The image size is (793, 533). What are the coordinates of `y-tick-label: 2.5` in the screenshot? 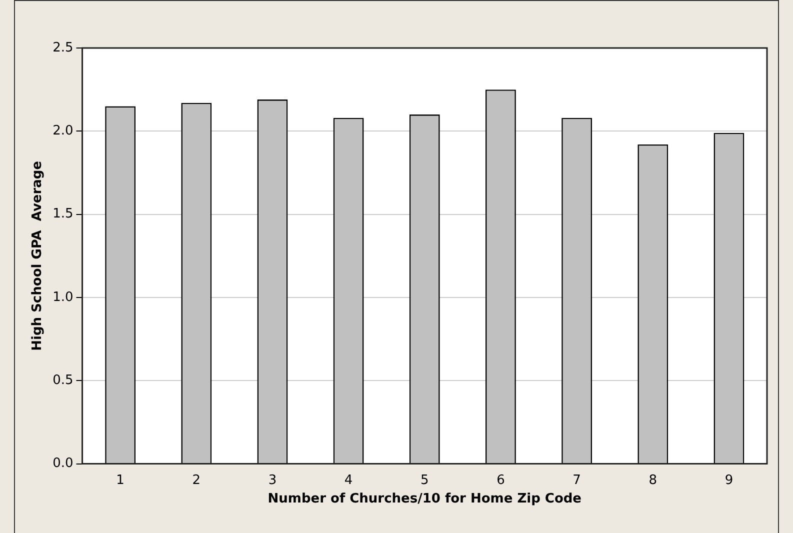 It's located at (63, 48).